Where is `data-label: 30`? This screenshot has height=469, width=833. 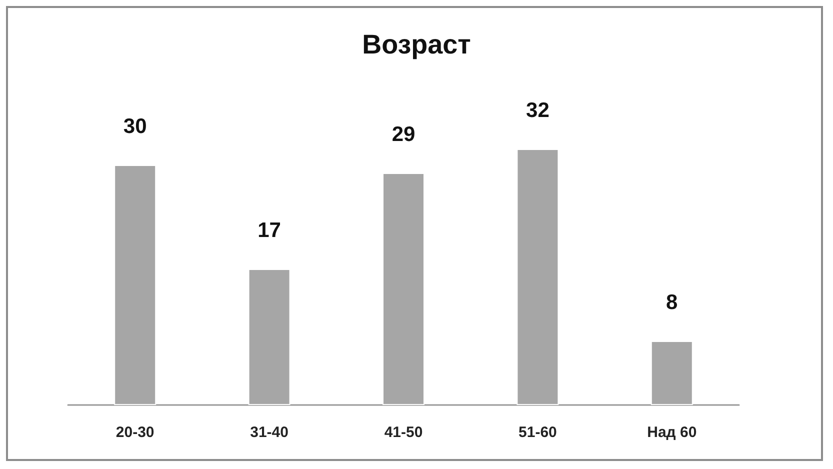 data-label: 30 is located at coordinates (135, 126).